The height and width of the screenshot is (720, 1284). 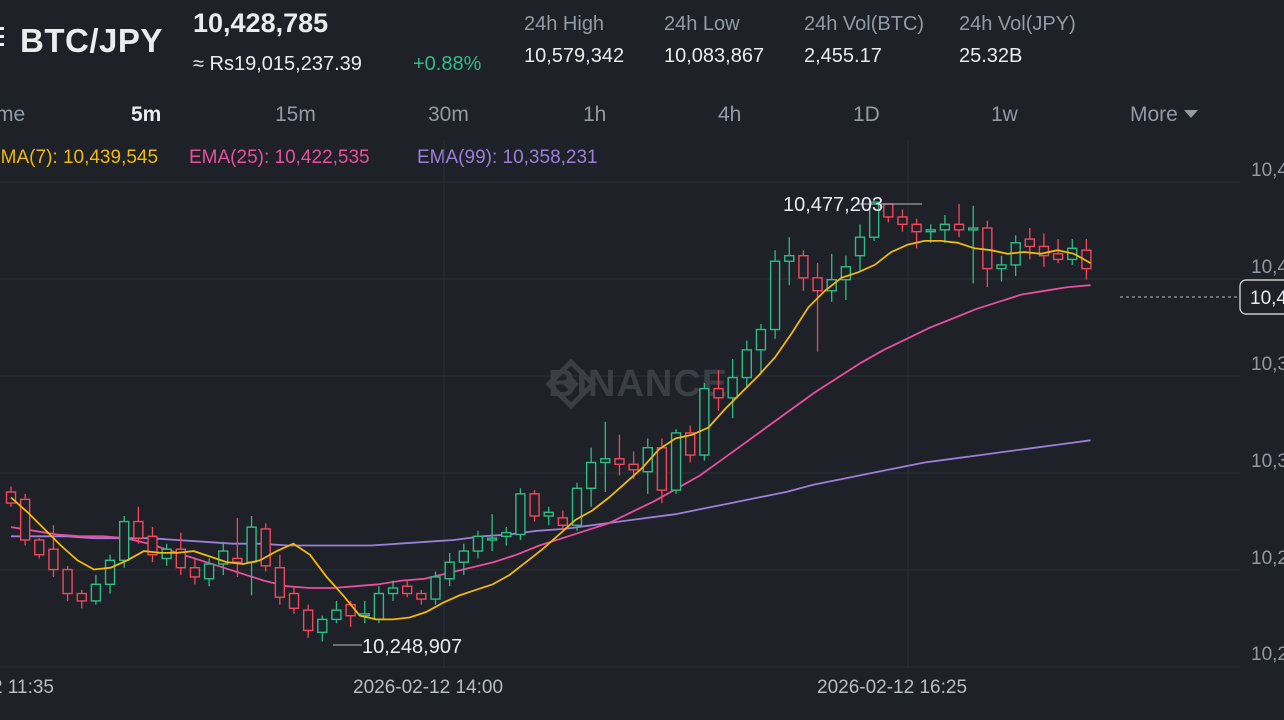 What do you see at coordinates (412, 647) in the screenshot?
I see `low-price-annotation: 10,248,907` at bounding box center [412, 647].